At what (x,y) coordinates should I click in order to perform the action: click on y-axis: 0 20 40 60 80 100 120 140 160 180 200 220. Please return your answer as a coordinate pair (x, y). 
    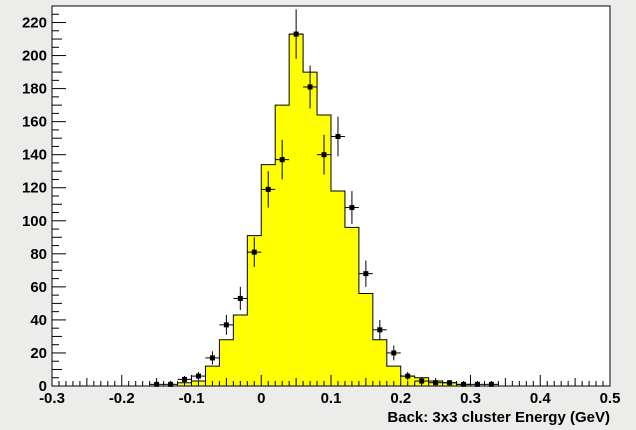
    Looking at the image, I should click on (44, 200).